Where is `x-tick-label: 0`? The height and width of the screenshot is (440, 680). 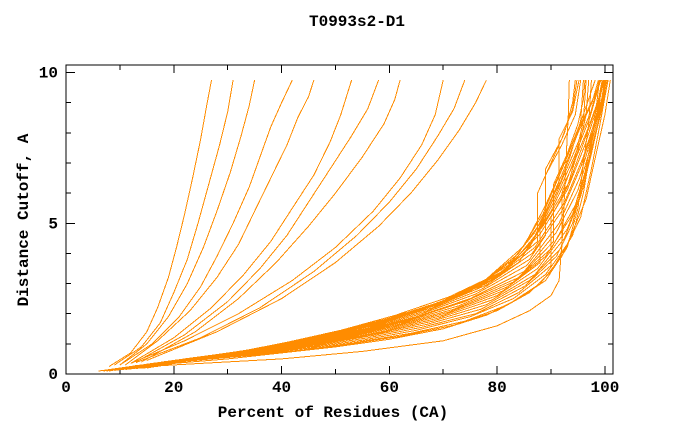
x-tick-label: 0 is located at coordinates (66, 388).